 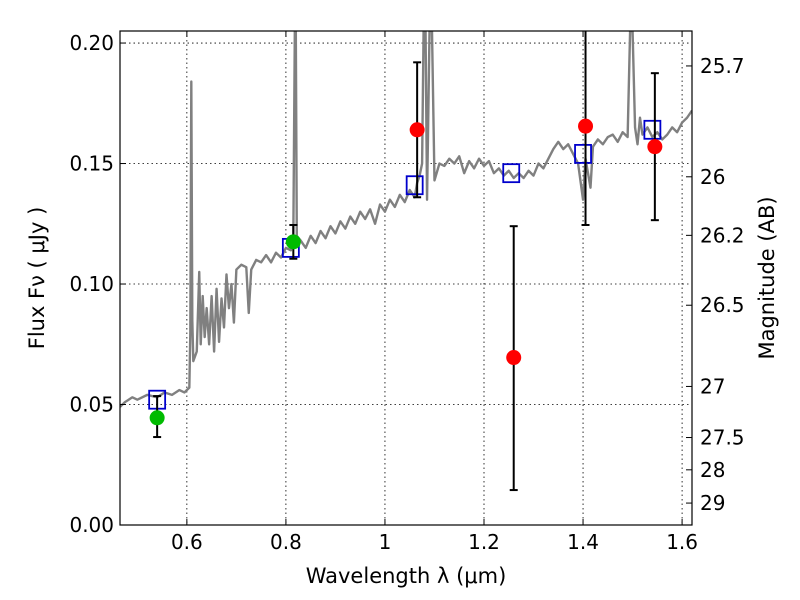 What do you see at coordinates (406, 576) in the screenshot?
I see `x-axis-label: Wavelength λ (μm)` at bounding box center [406, 576].